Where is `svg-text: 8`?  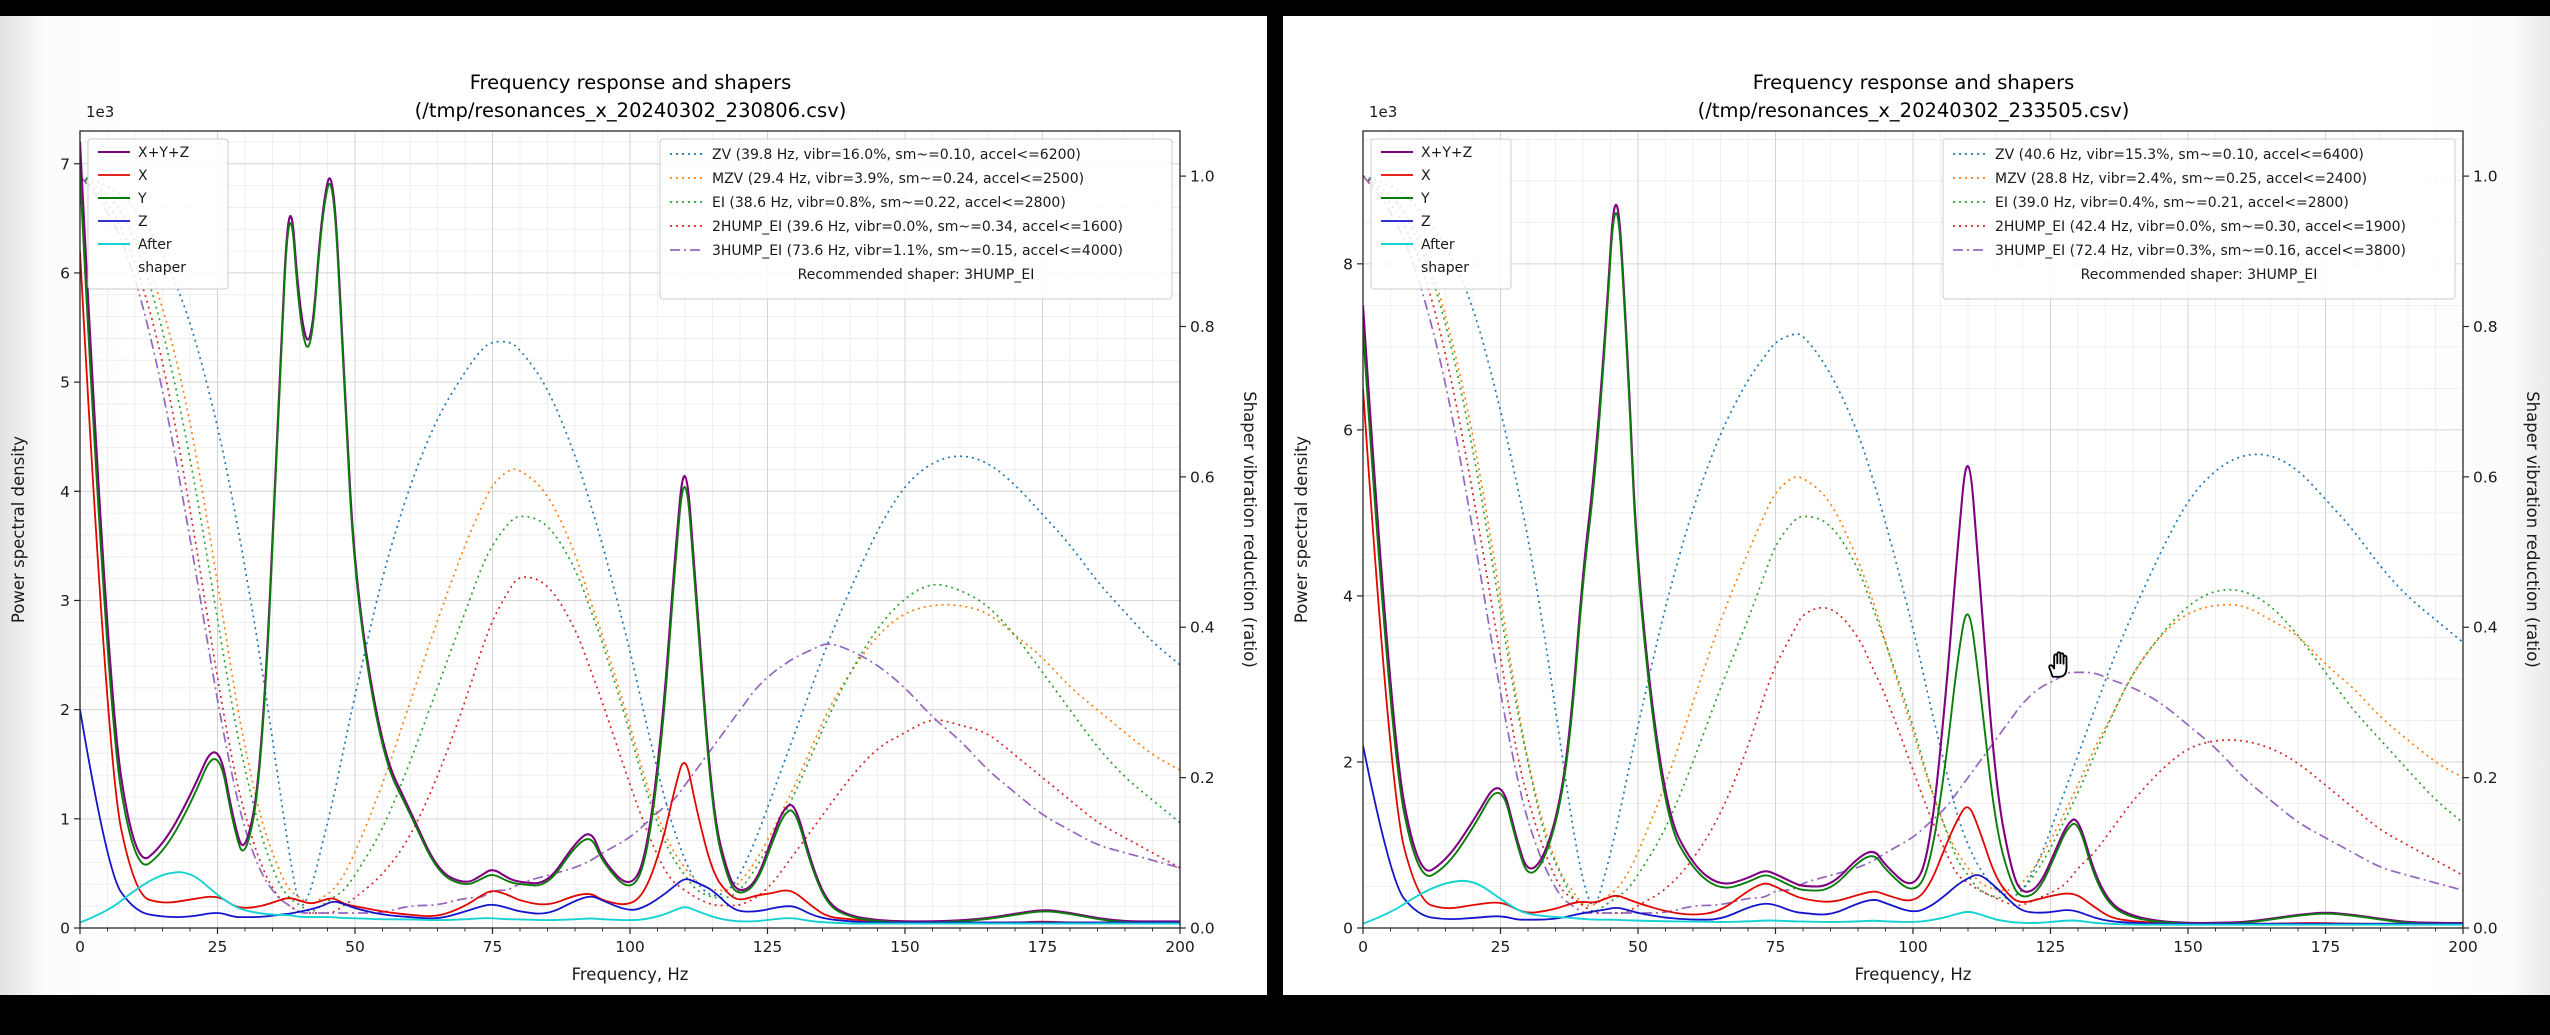 svg-text: 8 is located at coordinates (1348, 264).